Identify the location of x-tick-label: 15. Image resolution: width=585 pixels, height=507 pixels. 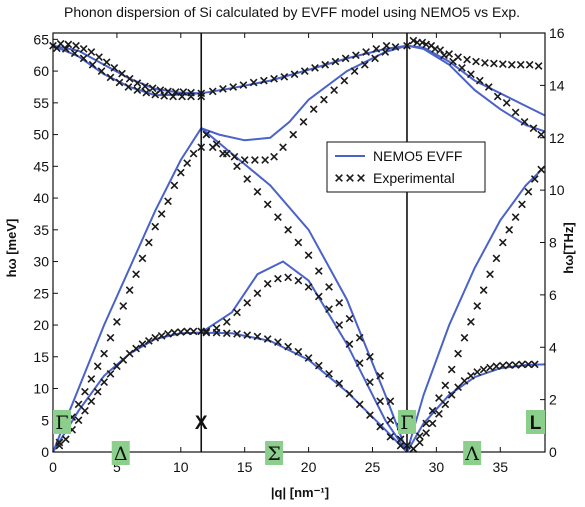
(245, 467).